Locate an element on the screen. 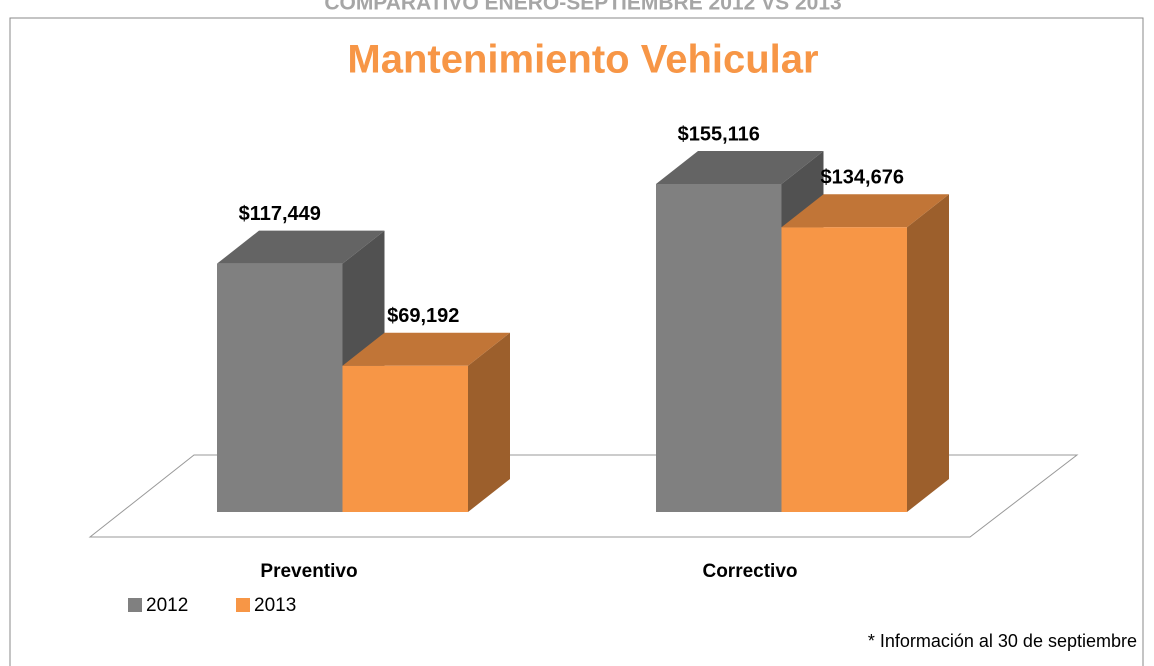 The image size is (1154, 666). legend-label: 2013 is located at coordinates (275, 605).